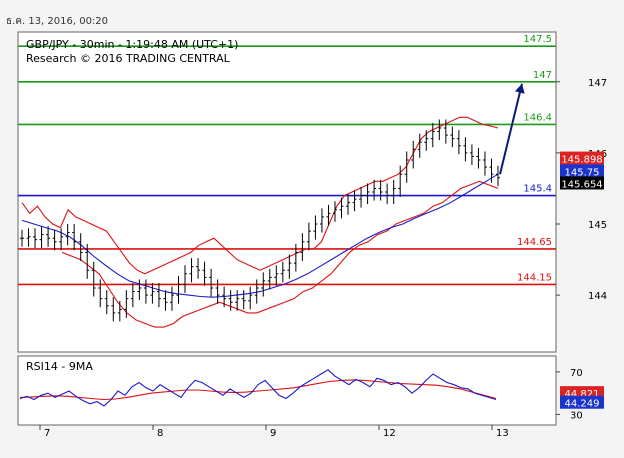 The width and height of the screenshot is (624, 458). I want to click on price-tag-label: 145.898, so click(581, 160).